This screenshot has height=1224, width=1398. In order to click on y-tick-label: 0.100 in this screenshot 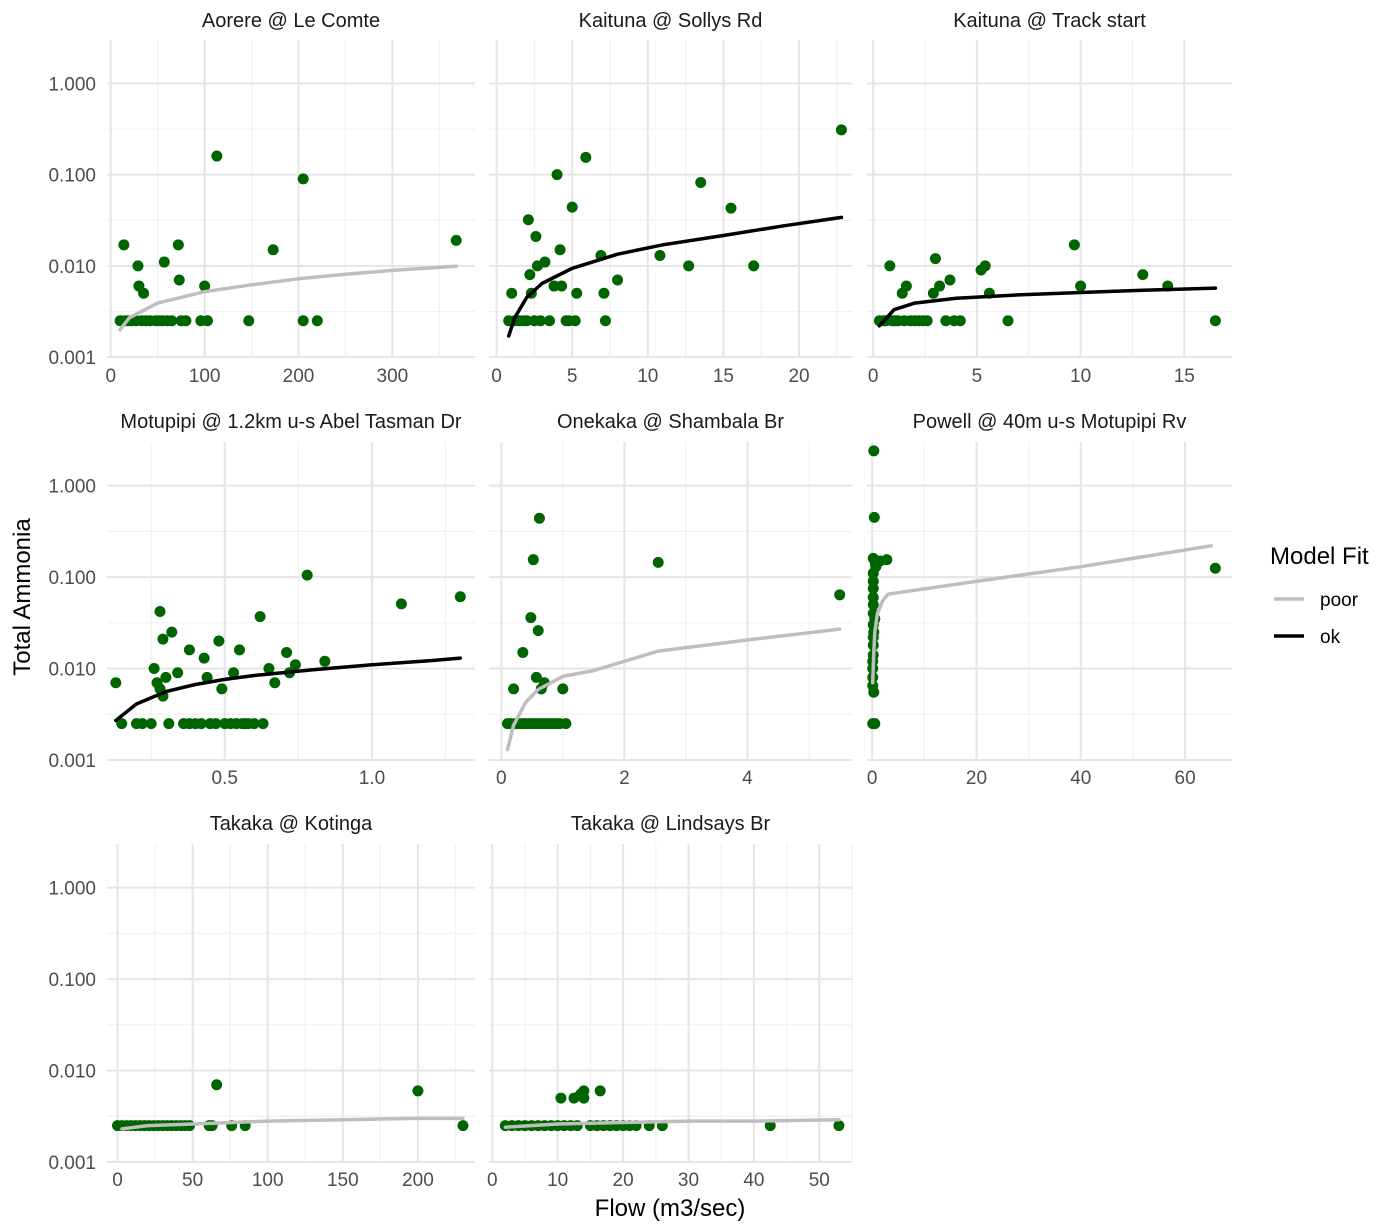, I will do `click(72, 980)`.